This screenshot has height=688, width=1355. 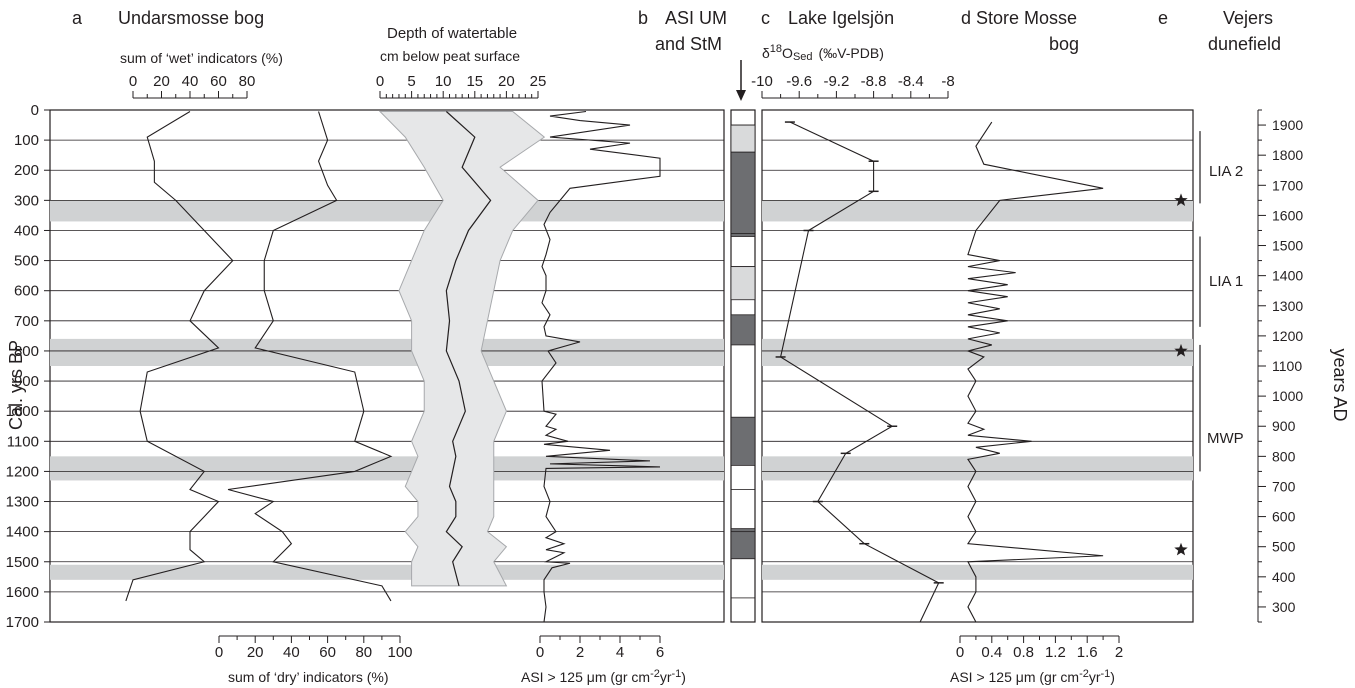 I want to click on y-tick-label: 500, so click(x=26, y=261).